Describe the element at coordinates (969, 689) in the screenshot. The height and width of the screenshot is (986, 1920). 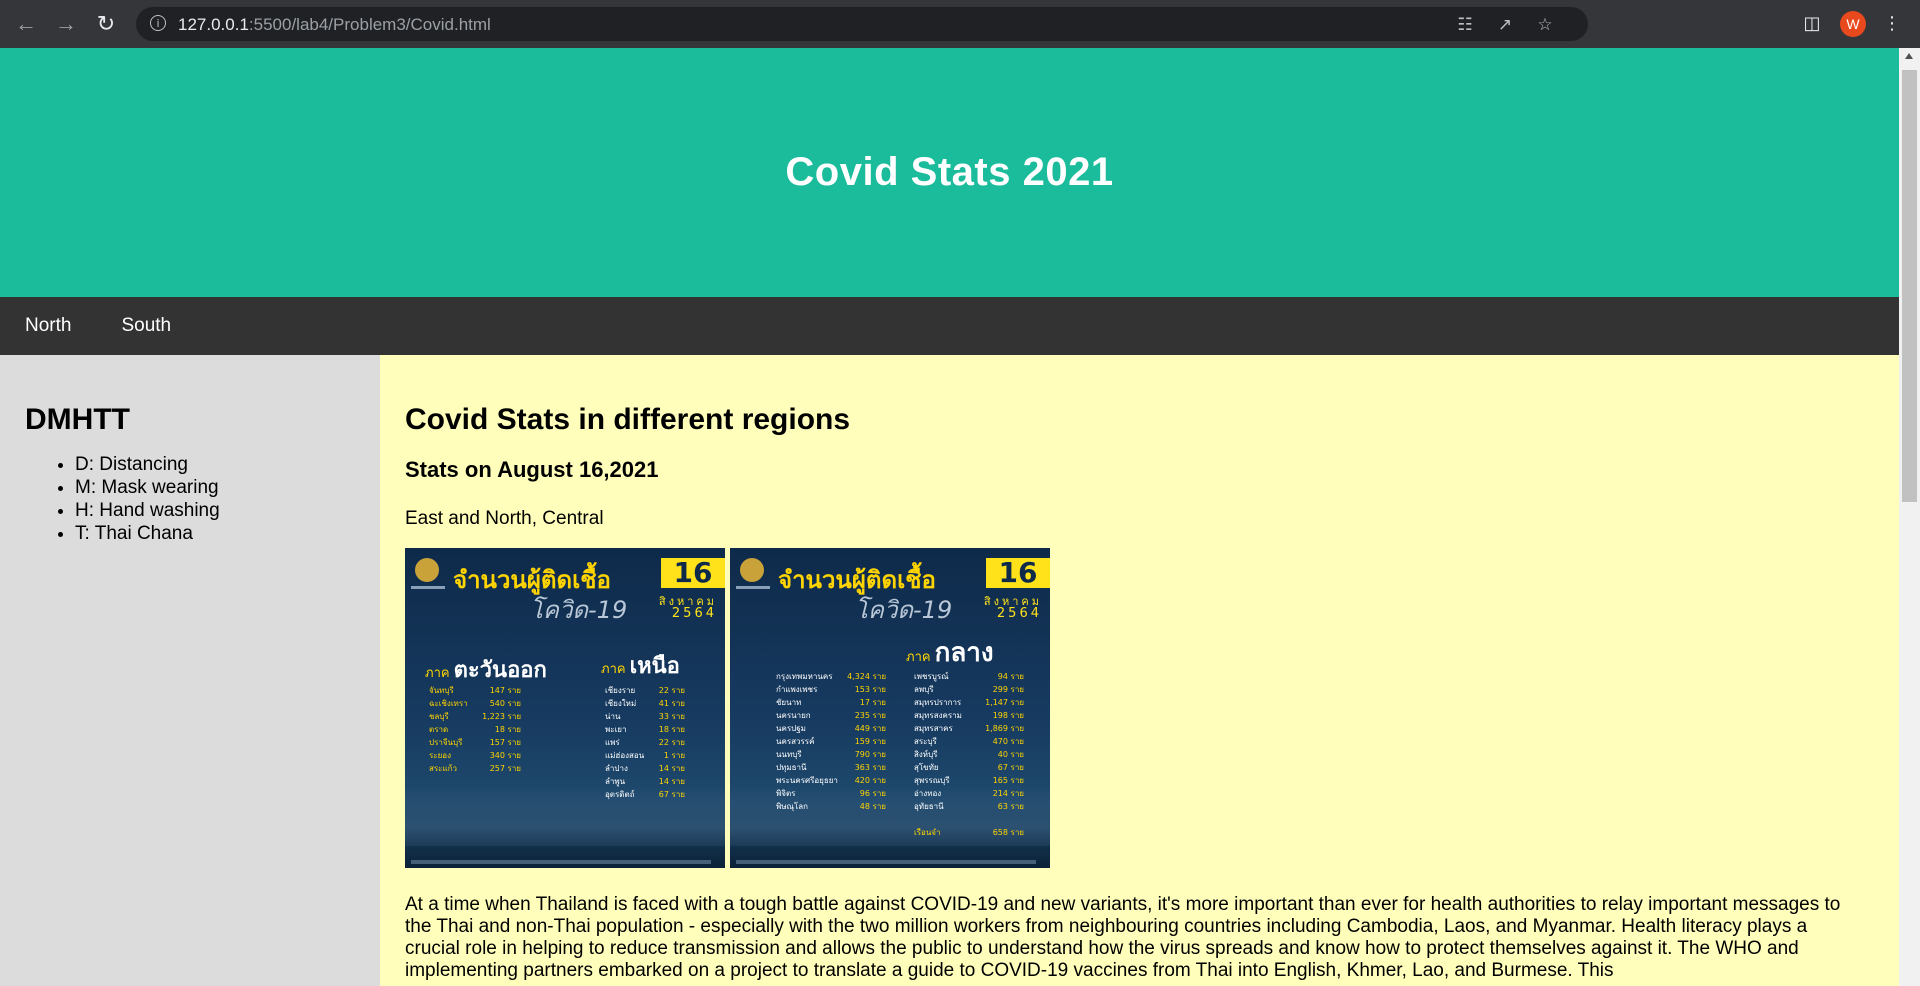
I see `province-row: ลพบุรี 299 ราย` at that location.